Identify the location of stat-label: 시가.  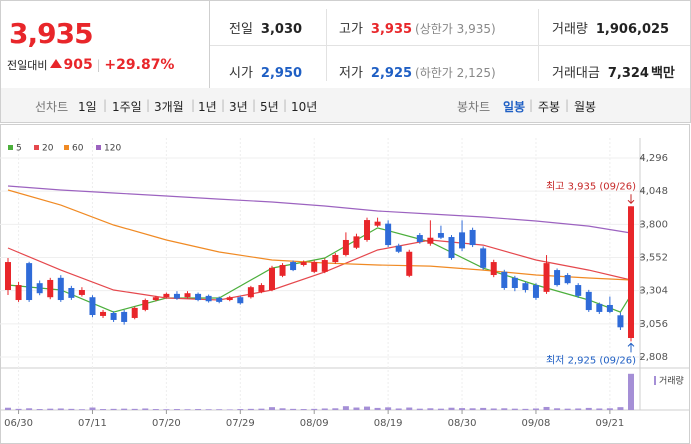
(241, 73).